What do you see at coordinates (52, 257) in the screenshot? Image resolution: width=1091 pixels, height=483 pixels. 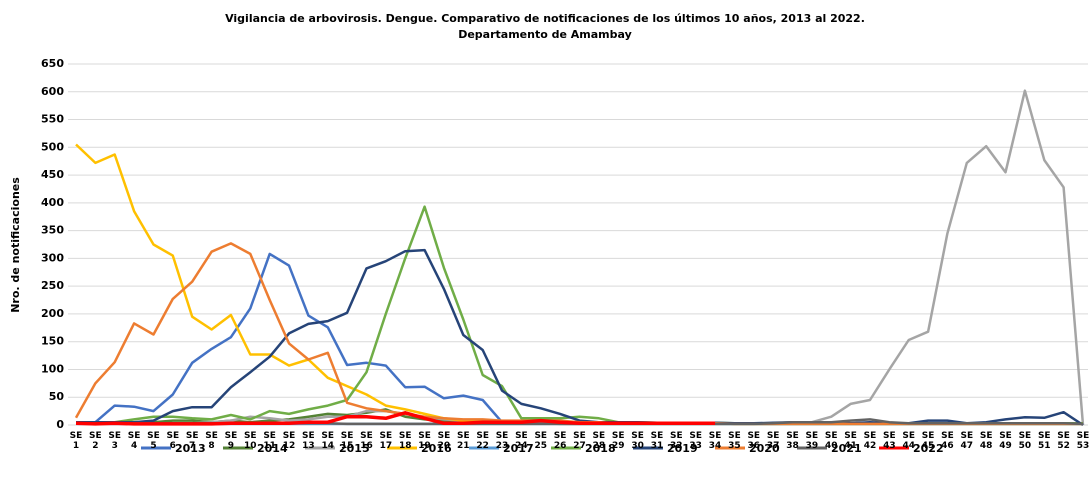 I see `y-tick-label: 300` at bounding box center [52, 257].